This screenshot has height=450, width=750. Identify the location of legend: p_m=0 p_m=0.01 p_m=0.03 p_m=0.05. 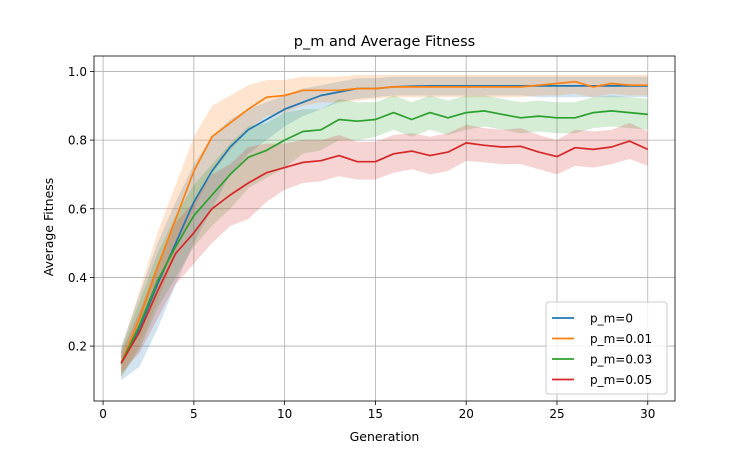
(606, 348).